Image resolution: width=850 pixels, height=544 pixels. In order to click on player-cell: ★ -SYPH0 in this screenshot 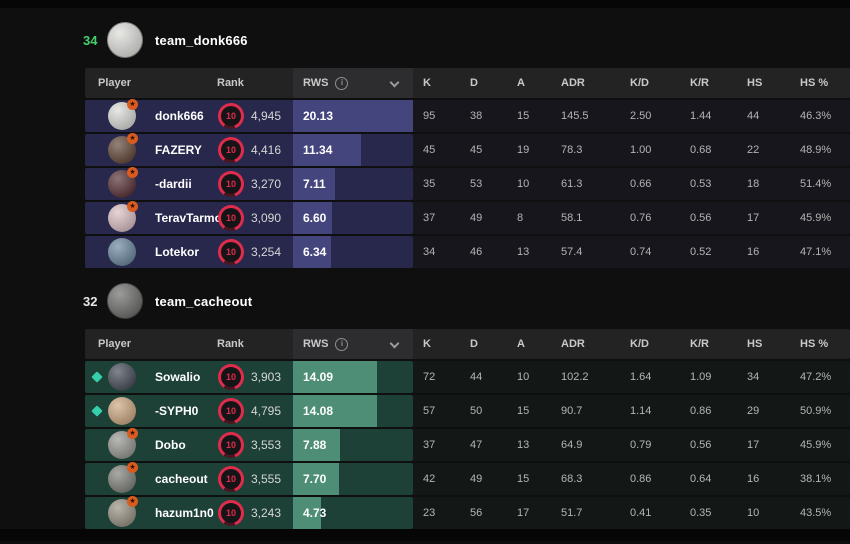, I will do `click(150, 411)`.